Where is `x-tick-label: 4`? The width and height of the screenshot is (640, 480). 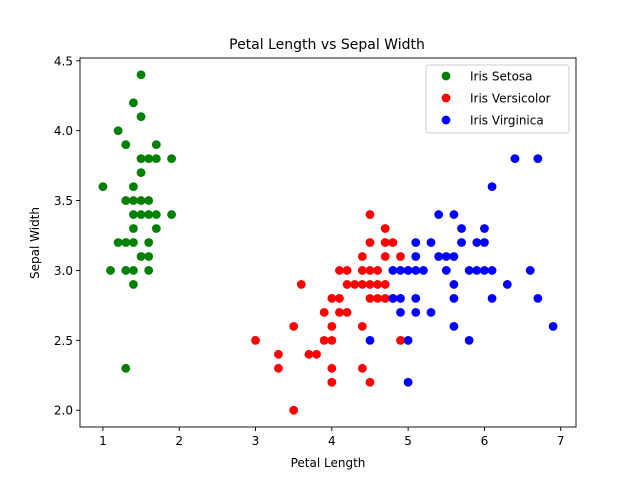 x-tick-label: 4 is located at coordinates (332, 441).